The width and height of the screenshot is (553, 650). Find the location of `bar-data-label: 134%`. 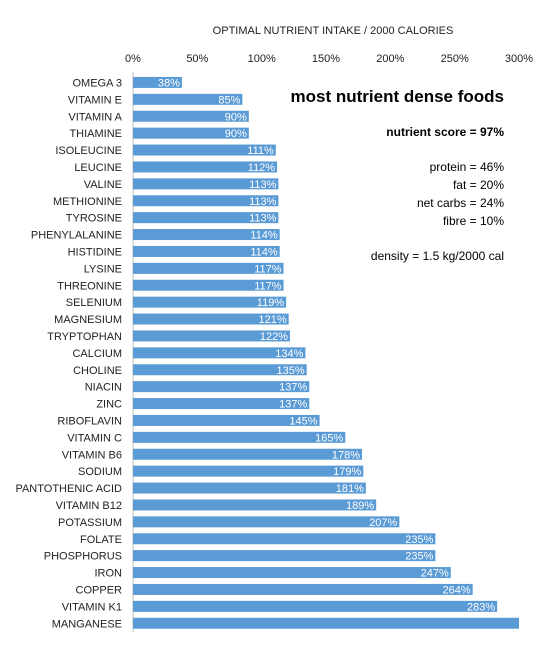

bar-data-label: 134% is located at coordinates (289, 354).